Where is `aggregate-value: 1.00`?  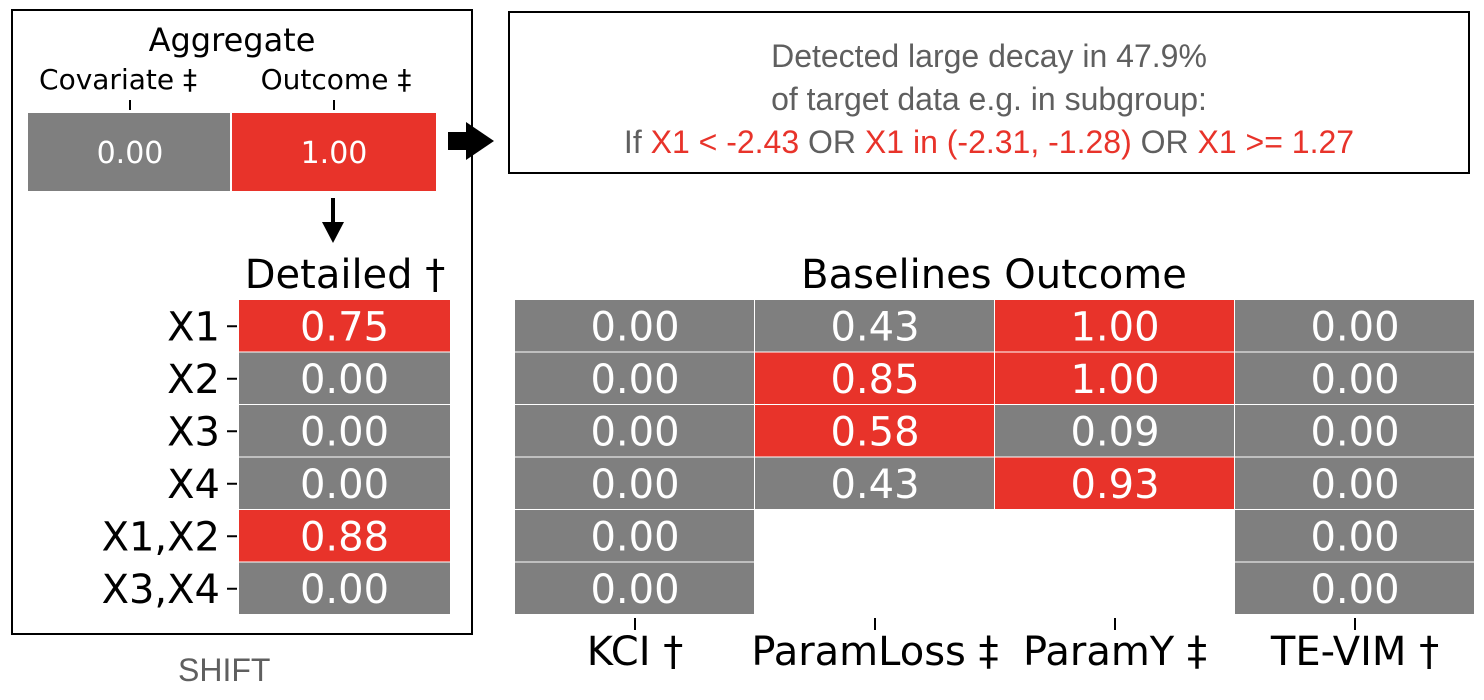 aggregate-value: 1.00 is located at coordinates (334, 153).